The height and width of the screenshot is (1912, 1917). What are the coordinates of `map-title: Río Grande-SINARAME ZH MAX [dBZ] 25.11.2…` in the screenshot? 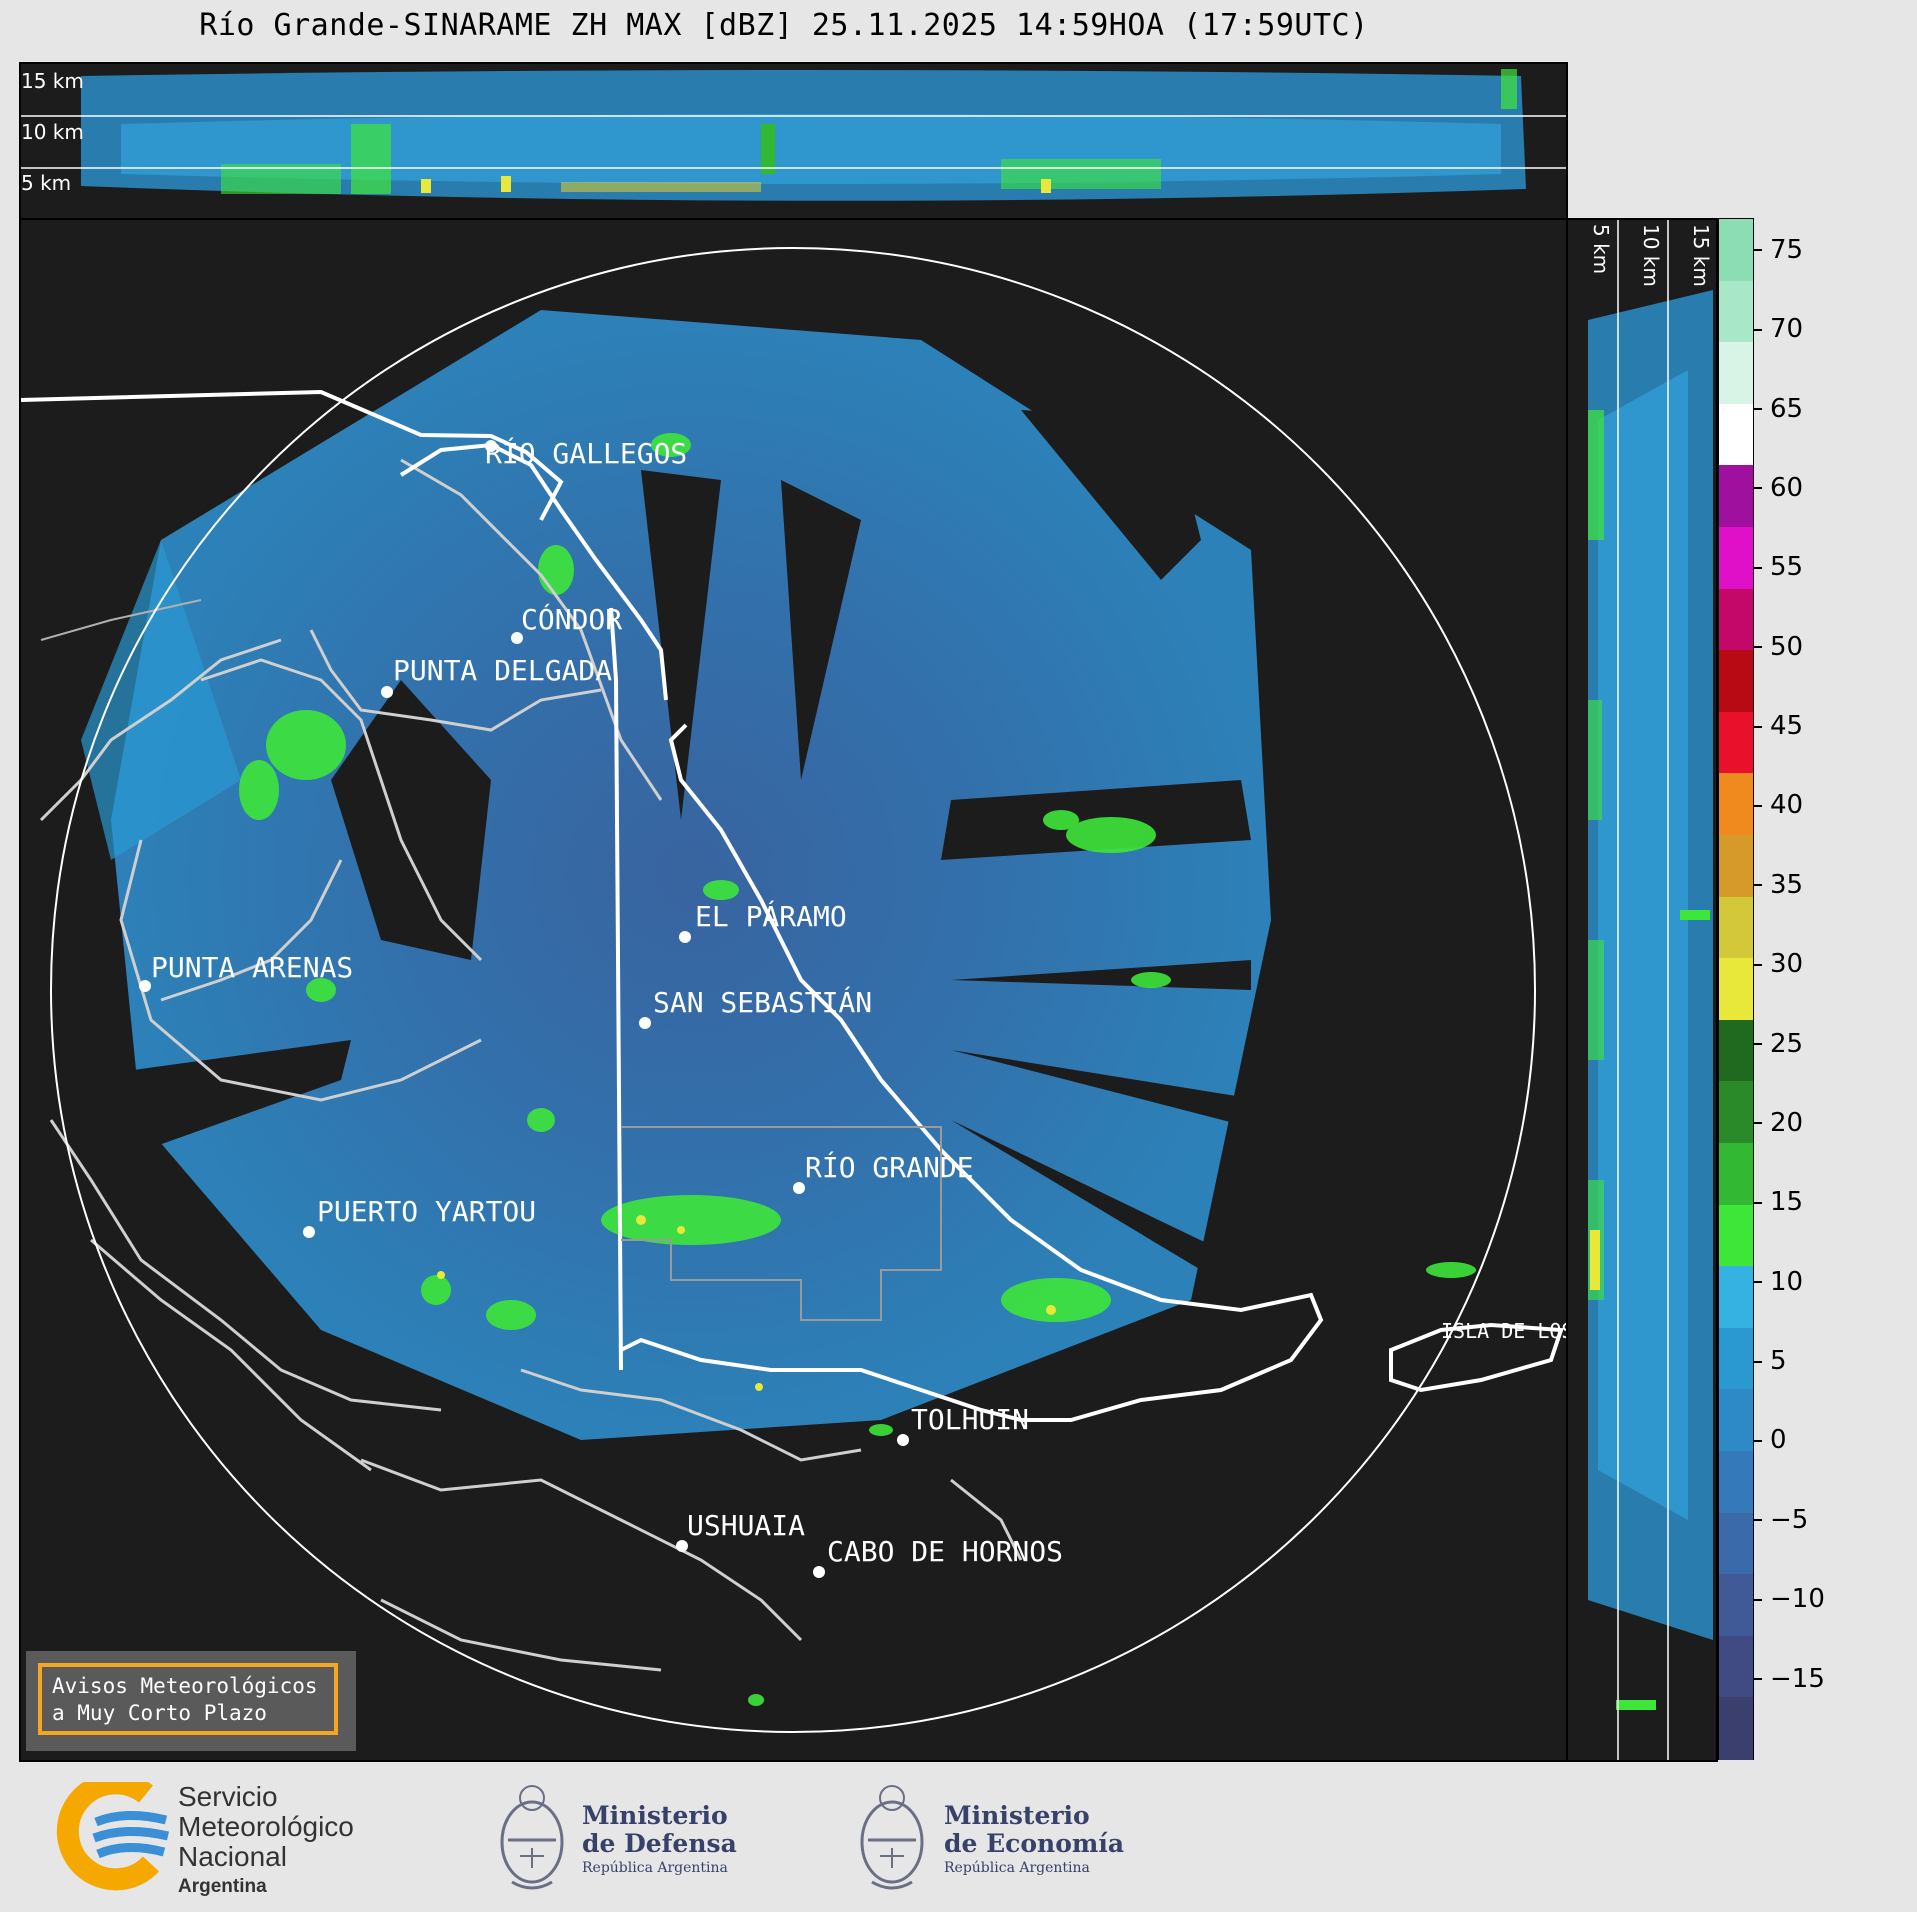 It's located at (784, 25).